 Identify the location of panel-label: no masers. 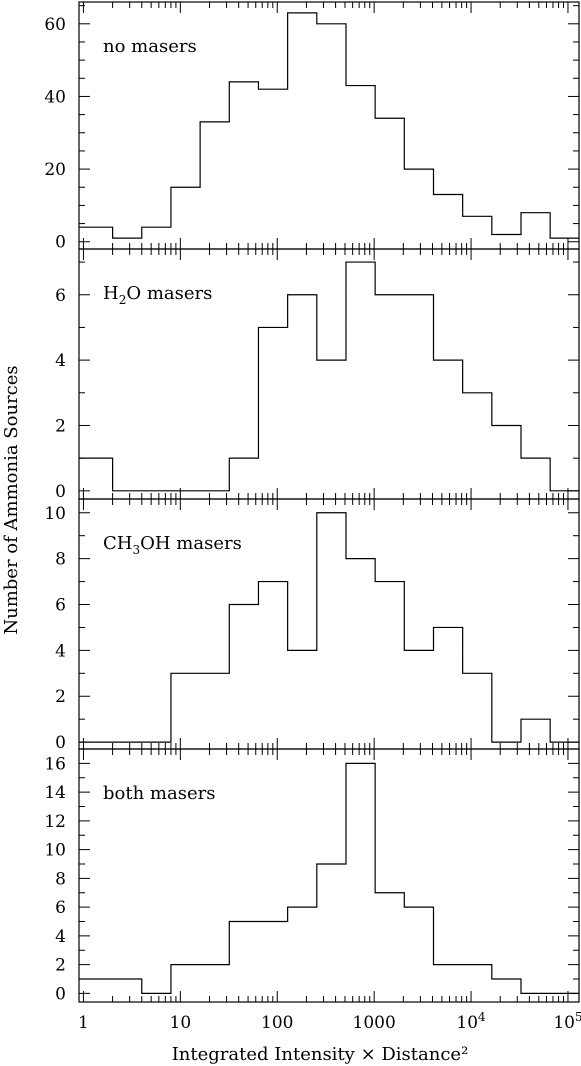
(150, 46).